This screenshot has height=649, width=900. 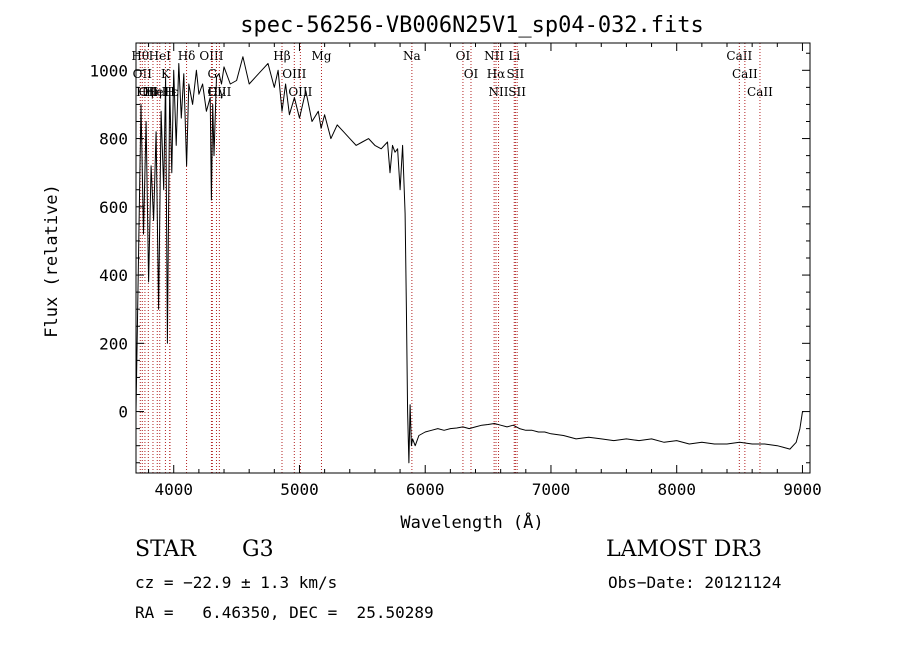 I want to click on y-tick-label-200: 200, so click(x=113, y=343).